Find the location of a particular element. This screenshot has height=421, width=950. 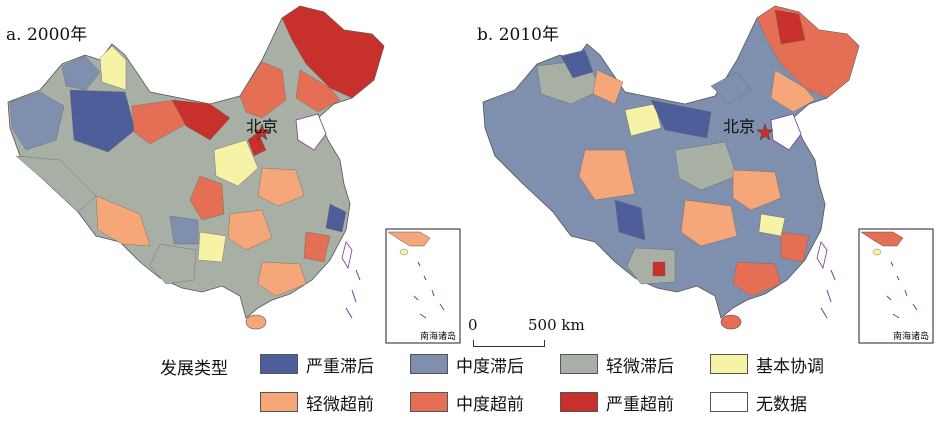

region-far-west is located at coordinates (37, 121).